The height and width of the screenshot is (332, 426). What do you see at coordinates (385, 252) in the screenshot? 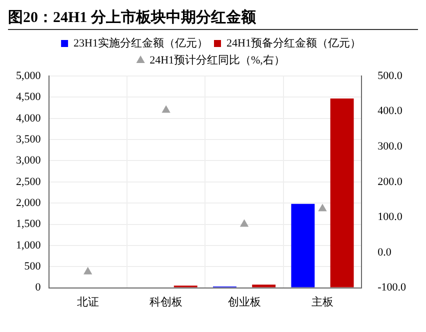
I see `y2-tick-label: 0.0` at bounding box center [385, 252].